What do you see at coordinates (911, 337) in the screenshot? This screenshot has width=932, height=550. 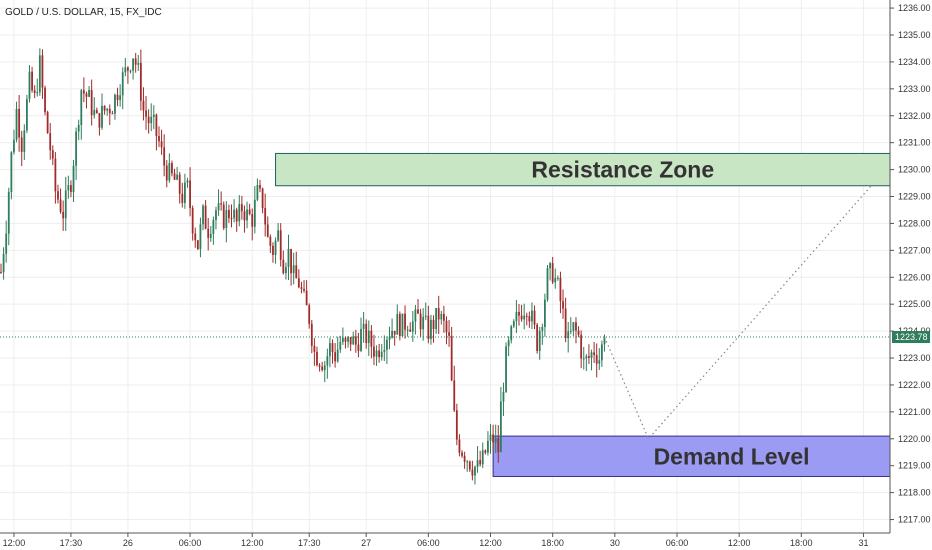 I see `last-price-tag` at bounding box center [911, 337].